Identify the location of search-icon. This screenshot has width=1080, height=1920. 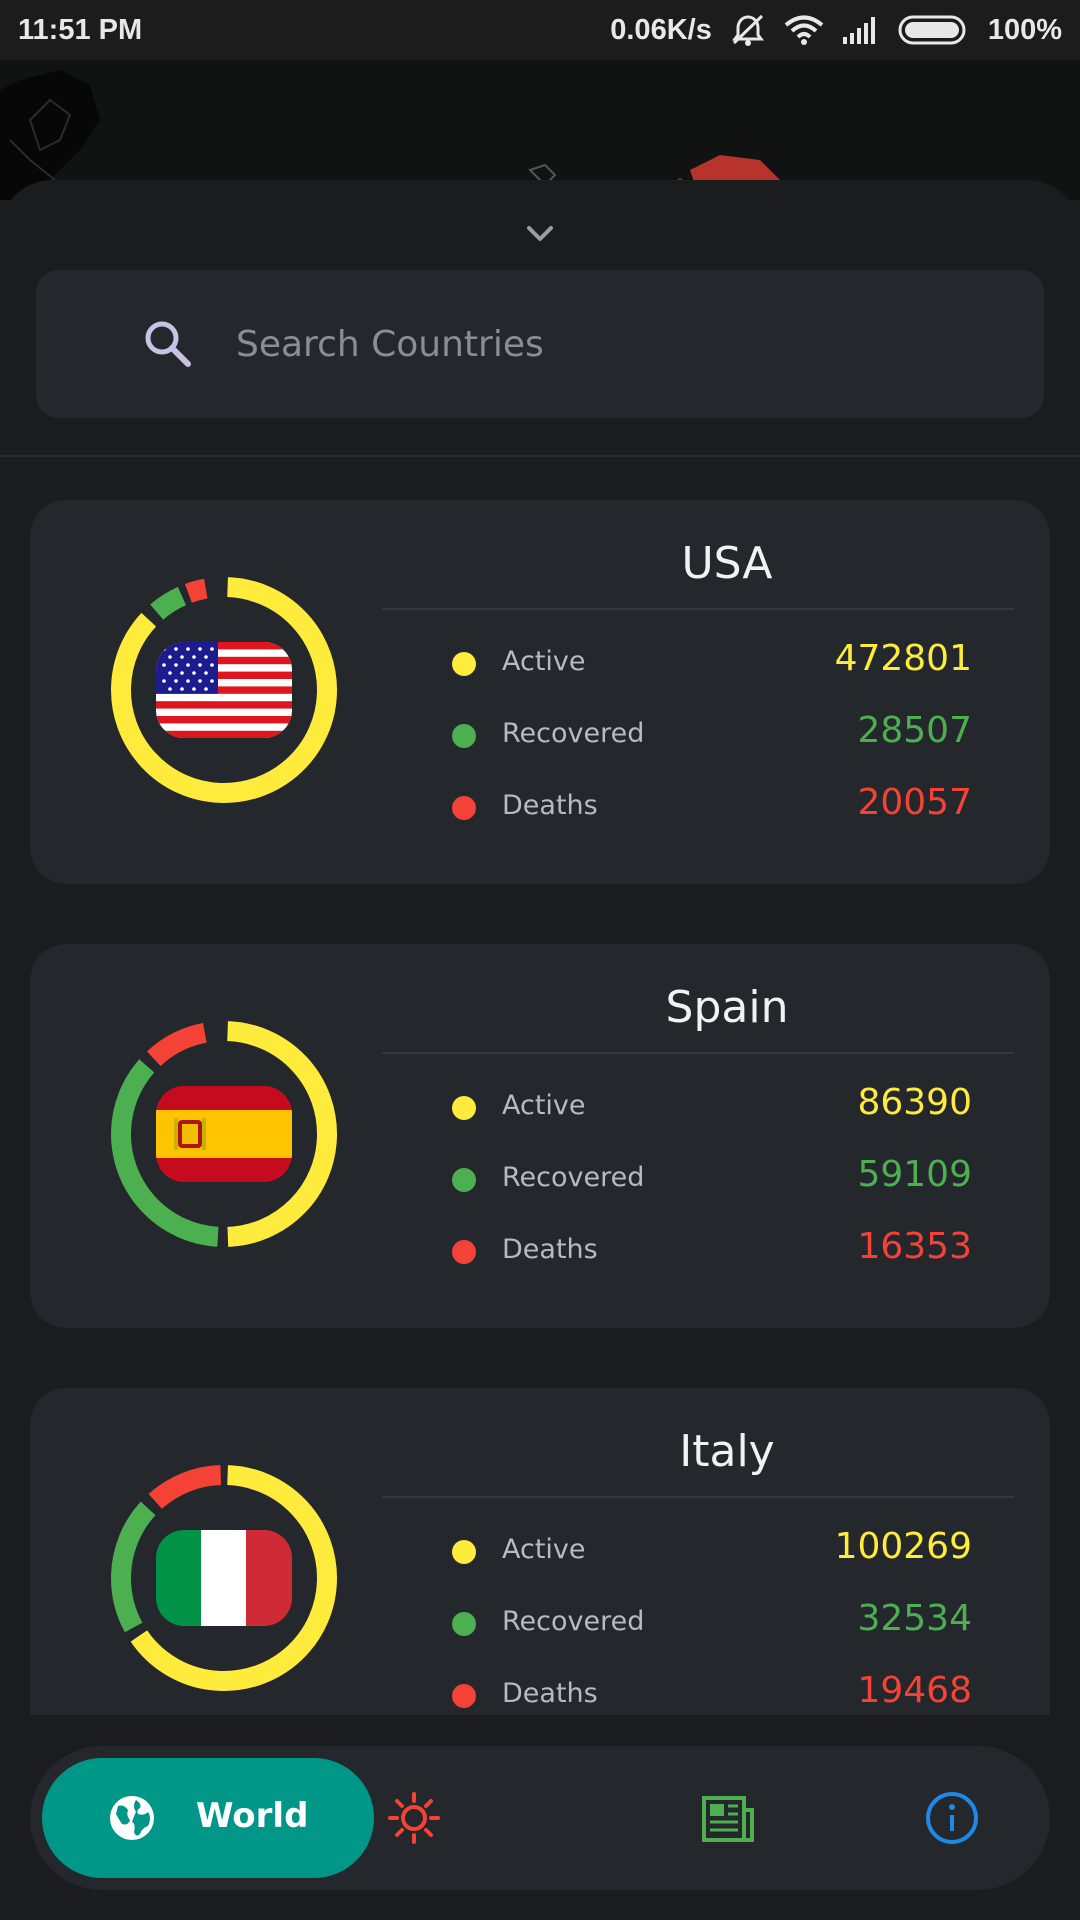
(168, 344).